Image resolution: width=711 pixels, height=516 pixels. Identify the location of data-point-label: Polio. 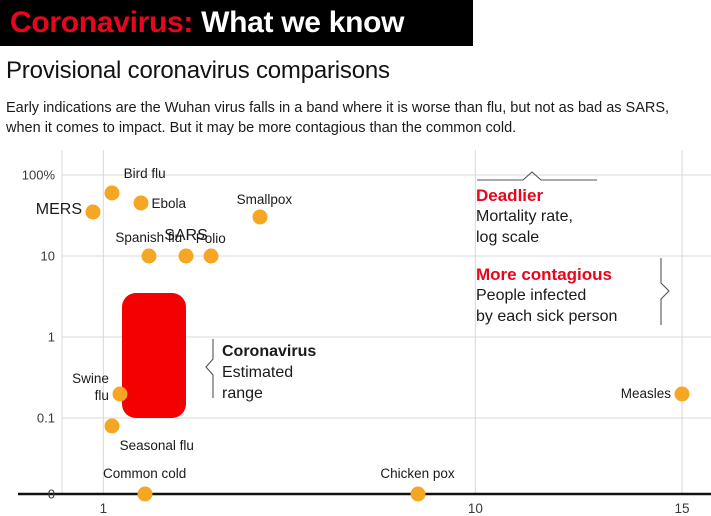
(210, 238).